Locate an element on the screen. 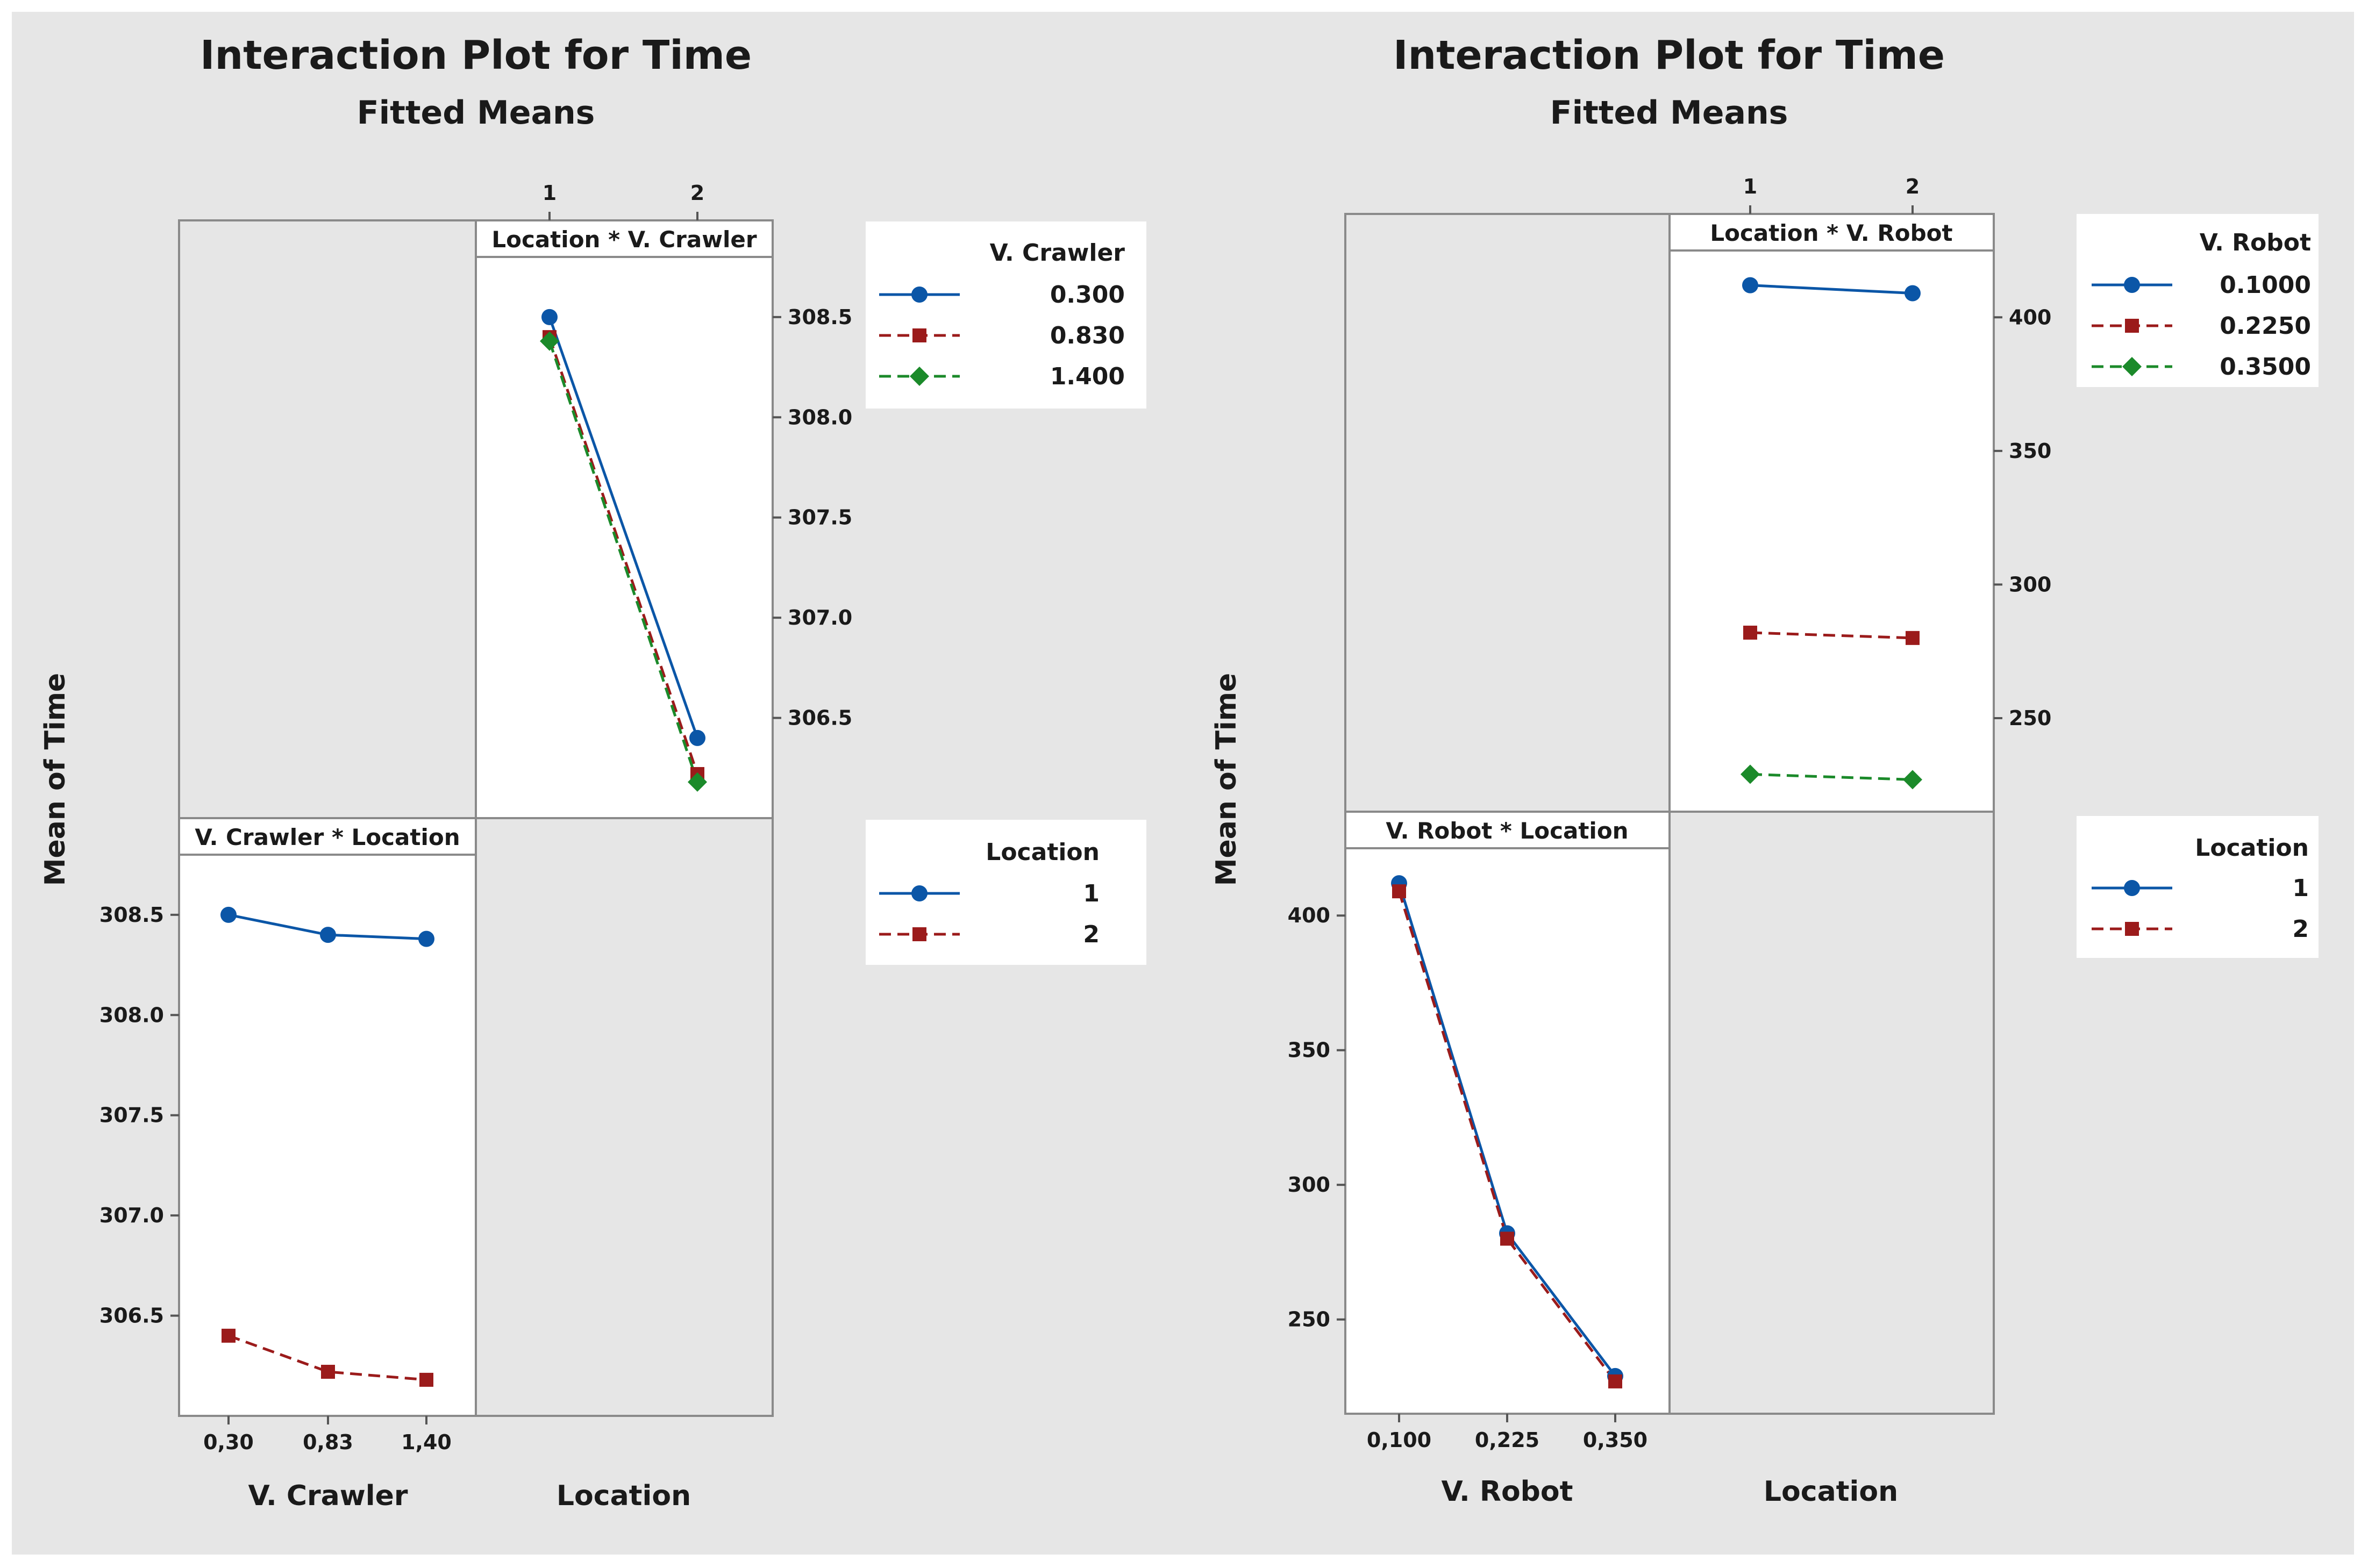 The height and width of the screenshot is (1568, 2368). right-legend-vrobot-box is located at coordinates (2198, 300).